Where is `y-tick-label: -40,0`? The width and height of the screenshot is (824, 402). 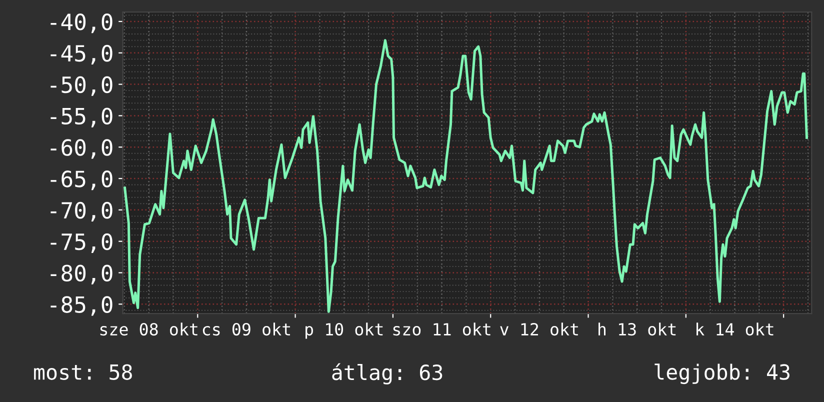
y-tick-label: -40,0 is located at coordinates (81, 23).